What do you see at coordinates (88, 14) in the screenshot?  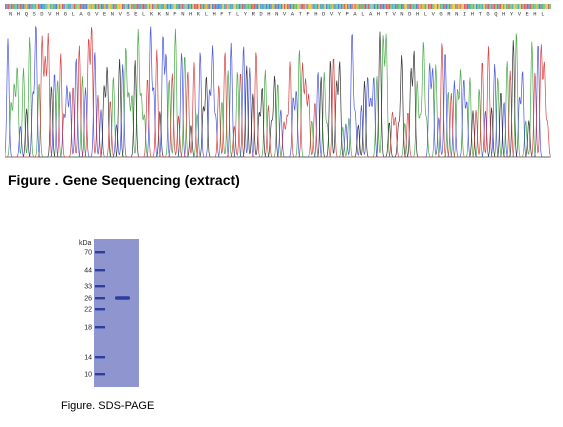 I see `amino-acid-letter: G` at bounding box center [88, 14].